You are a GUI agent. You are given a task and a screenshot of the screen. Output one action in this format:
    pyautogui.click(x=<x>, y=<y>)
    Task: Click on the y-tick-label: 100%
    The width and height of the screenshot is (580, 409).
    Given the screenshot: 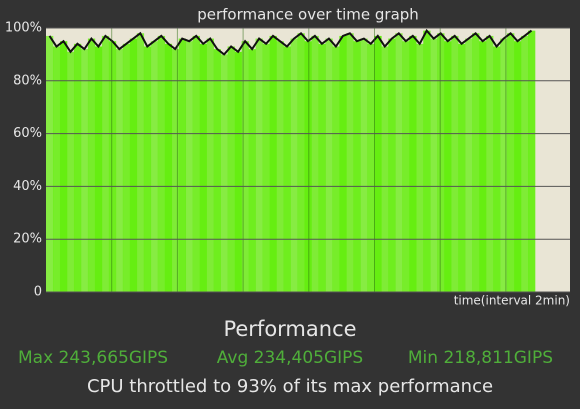 What is the action you would take?
    pyautogui.click(x=23, y=28)
    